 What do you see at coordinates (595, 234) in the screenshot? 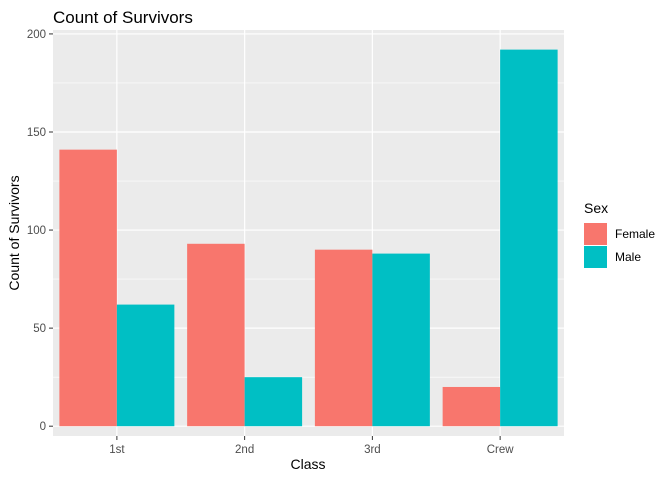
I see `legend-key-female` at bounding box center [595, 234].